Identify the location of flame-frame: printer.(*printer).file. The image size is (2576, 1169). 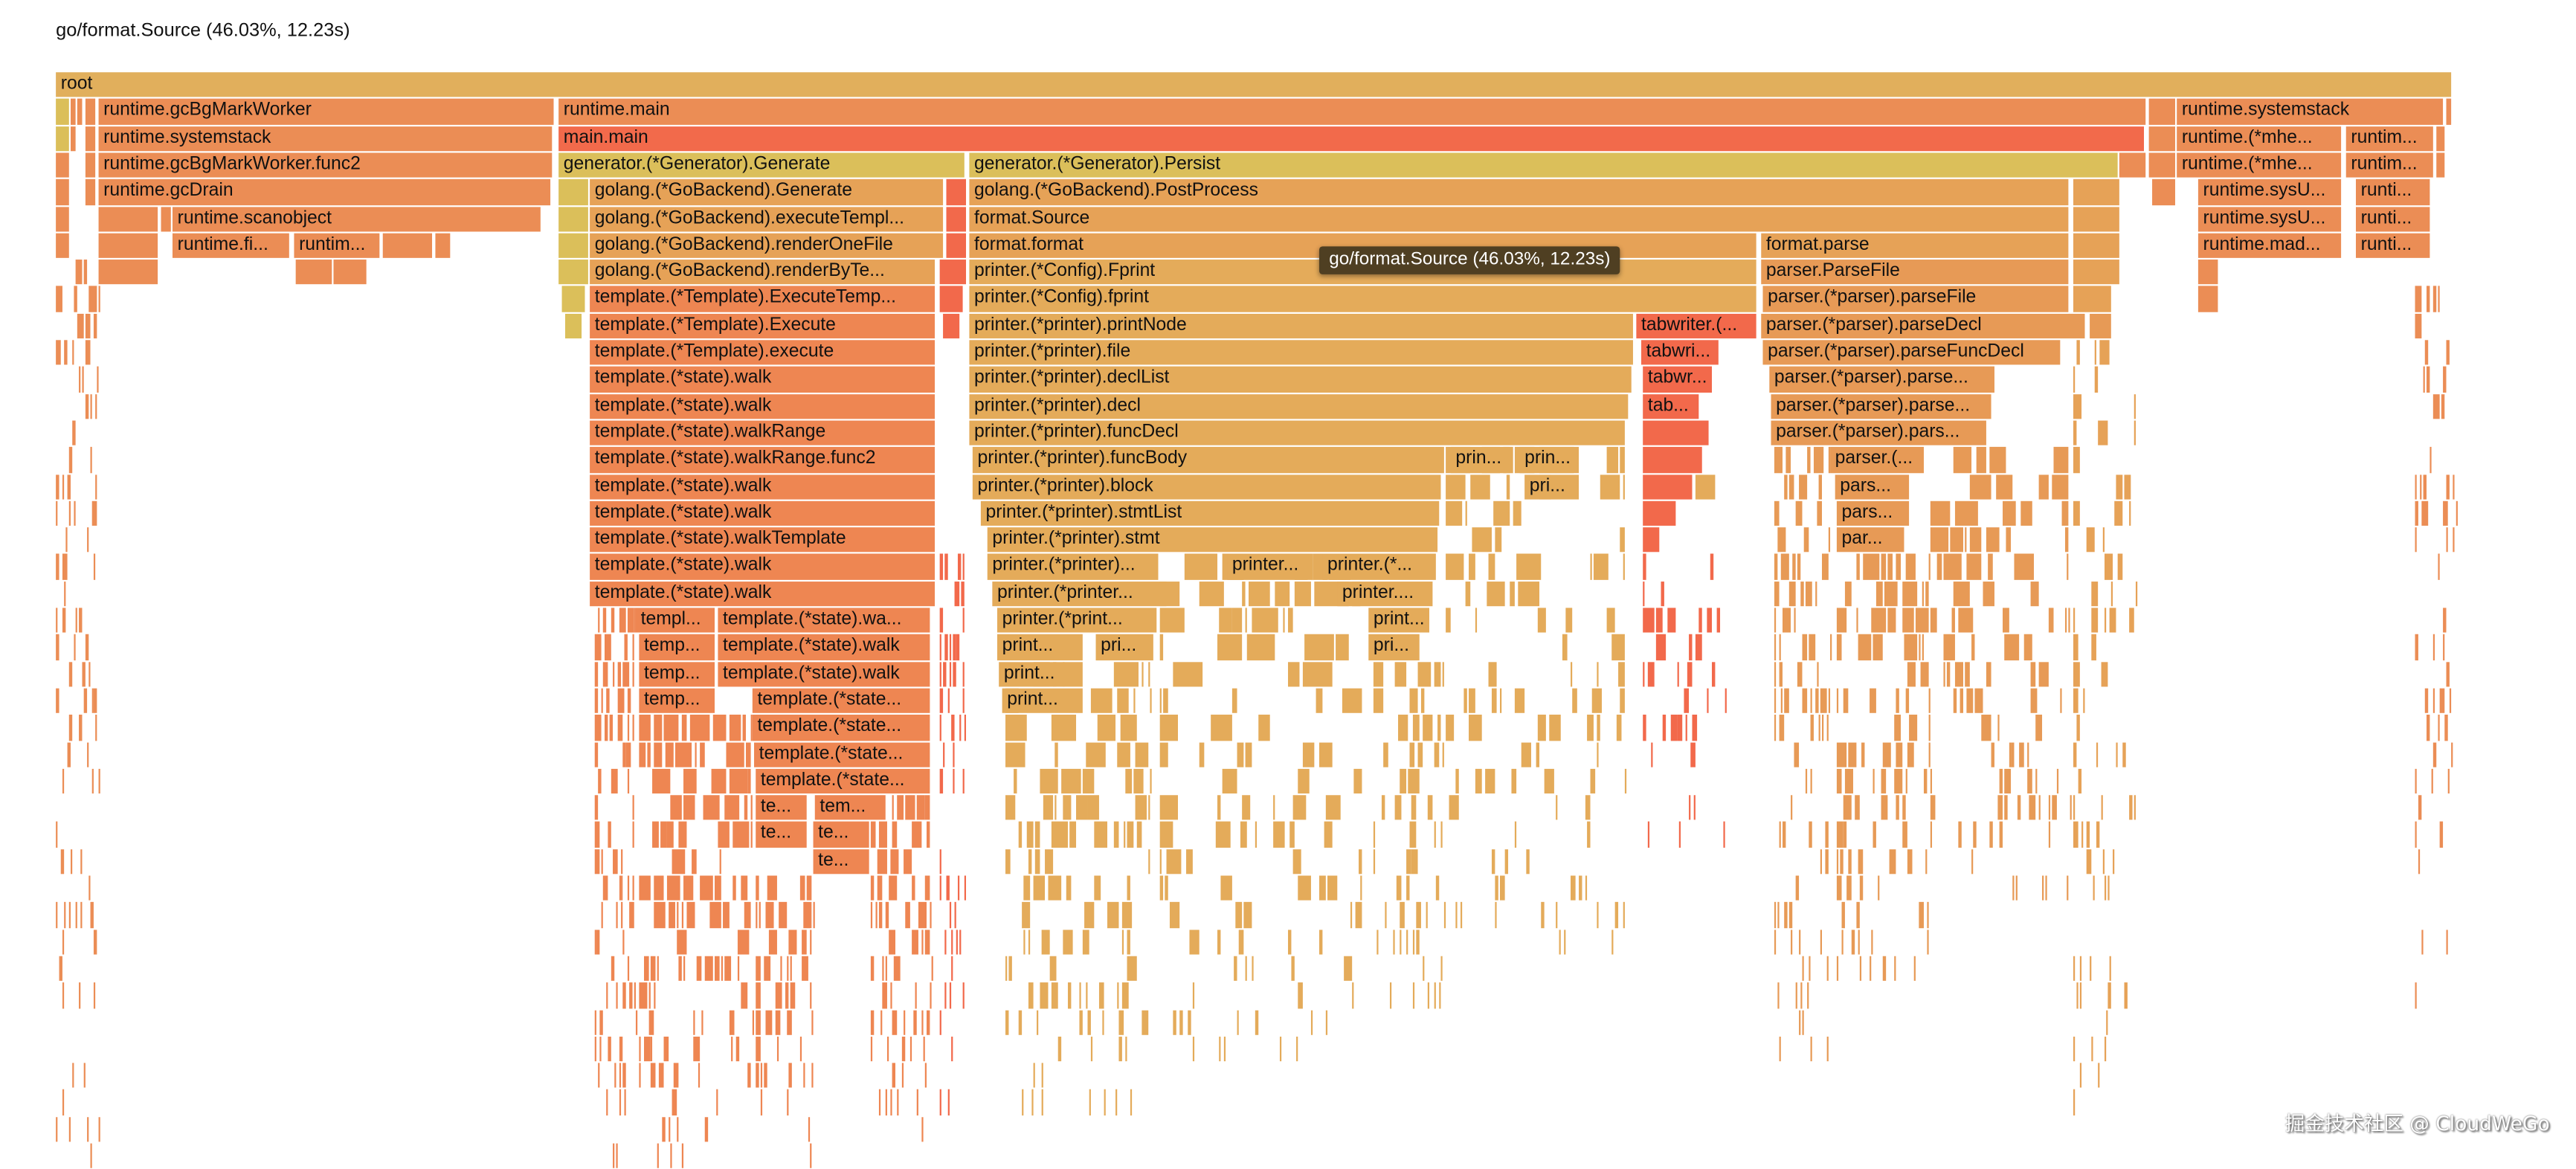
(1301, 353).